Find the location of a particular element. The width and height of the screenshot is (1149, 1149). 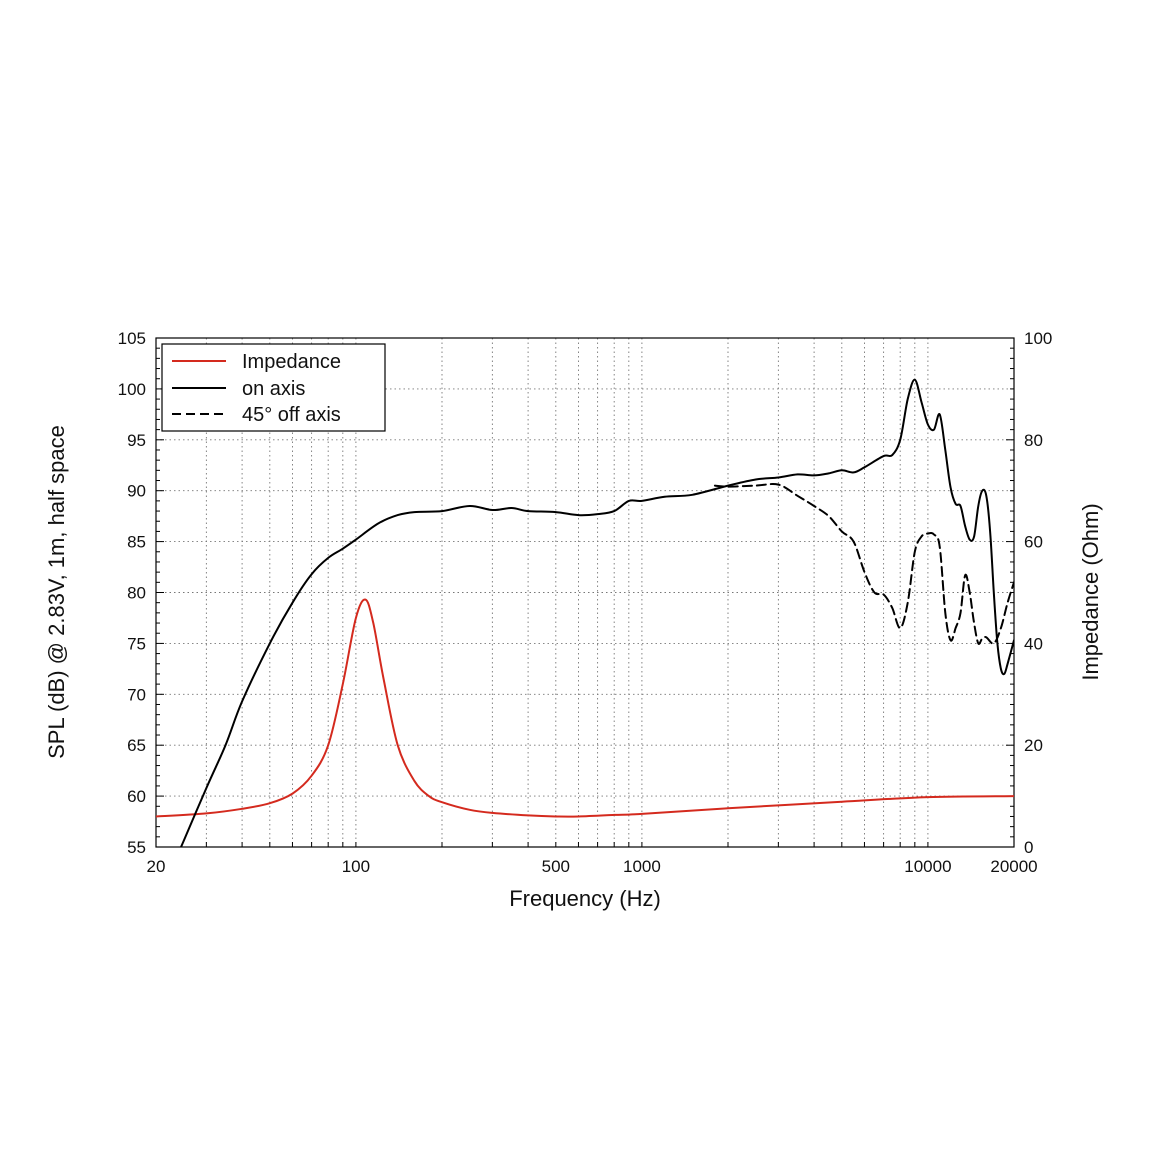

y-axis-title: SPL (dB) @ 2.83V, 1m, half space is located at coordinates (56, 592).